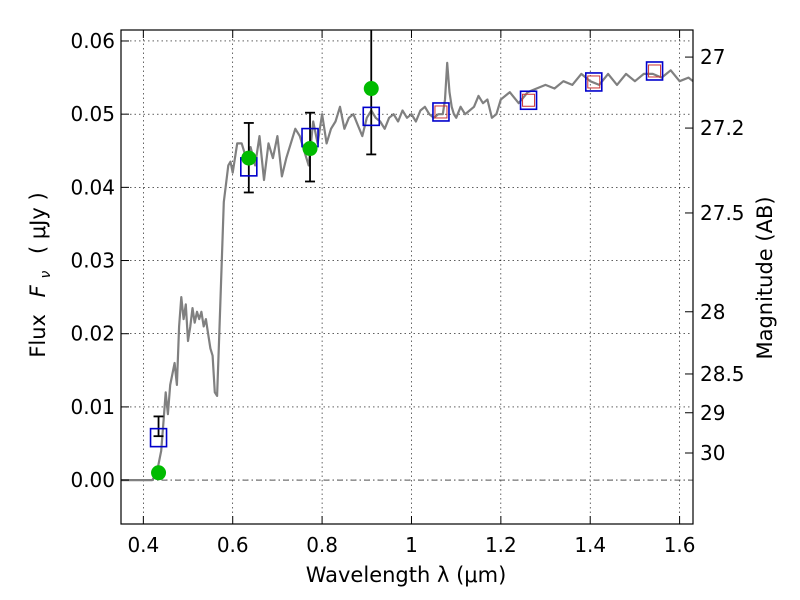 Image resolution: width=800 pixels, height=600 pixels. Describe the element at coordinates (501, 545) in the screenshot. I see `x-tick-label: 1.2` at that location.